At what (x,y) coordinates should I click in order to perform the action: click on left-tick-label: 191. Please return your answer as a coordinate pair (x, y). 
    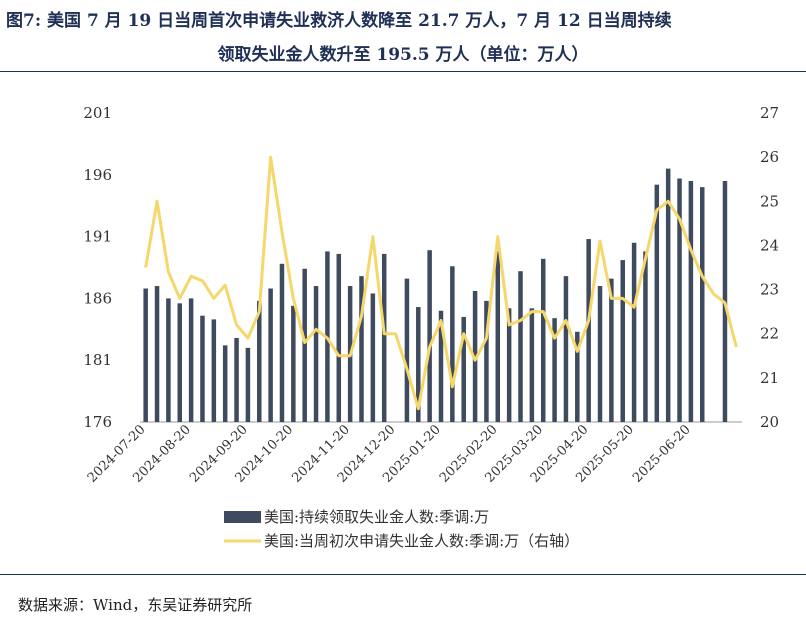
    Looking at the image, I should click on (97, 237).